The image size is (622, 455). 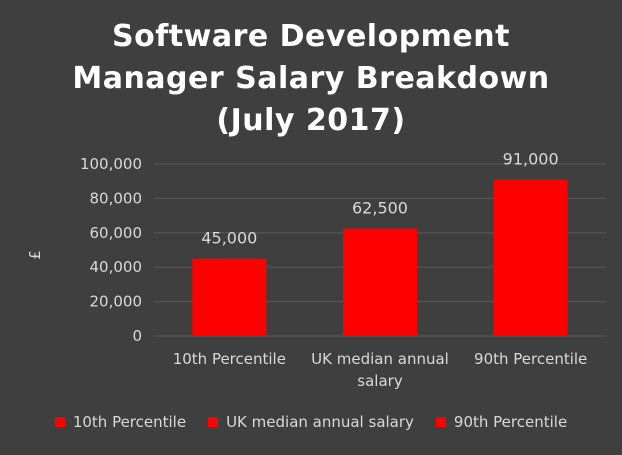 I want to click on legend-item: 90th Percentile, so click(x=501, y=422).